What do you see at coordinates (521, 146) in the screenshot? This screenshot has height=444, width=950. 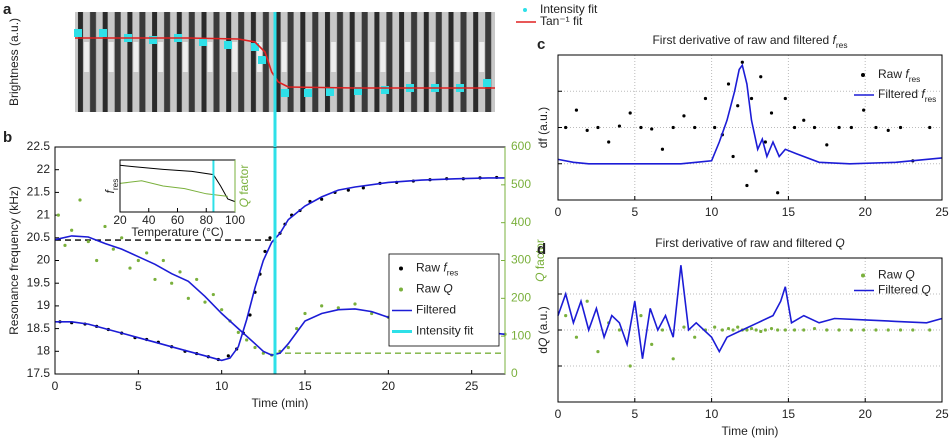 I see `y2-tick-label: 600` at bounding box center [521, 146].